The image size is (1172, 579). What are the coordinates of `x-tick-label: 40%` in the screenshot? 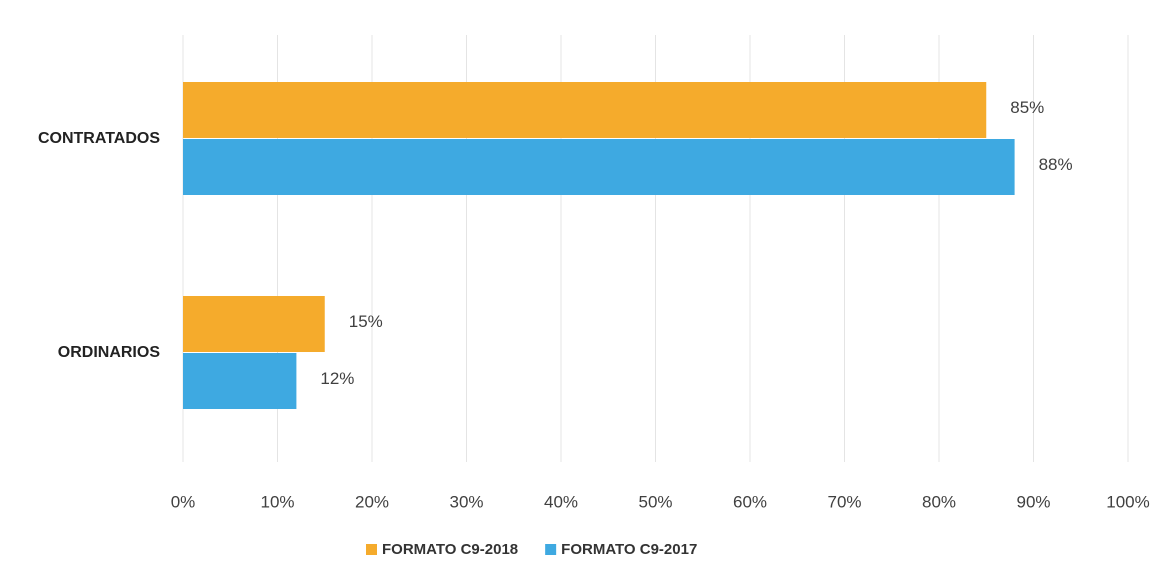 It's located at (561, 501).